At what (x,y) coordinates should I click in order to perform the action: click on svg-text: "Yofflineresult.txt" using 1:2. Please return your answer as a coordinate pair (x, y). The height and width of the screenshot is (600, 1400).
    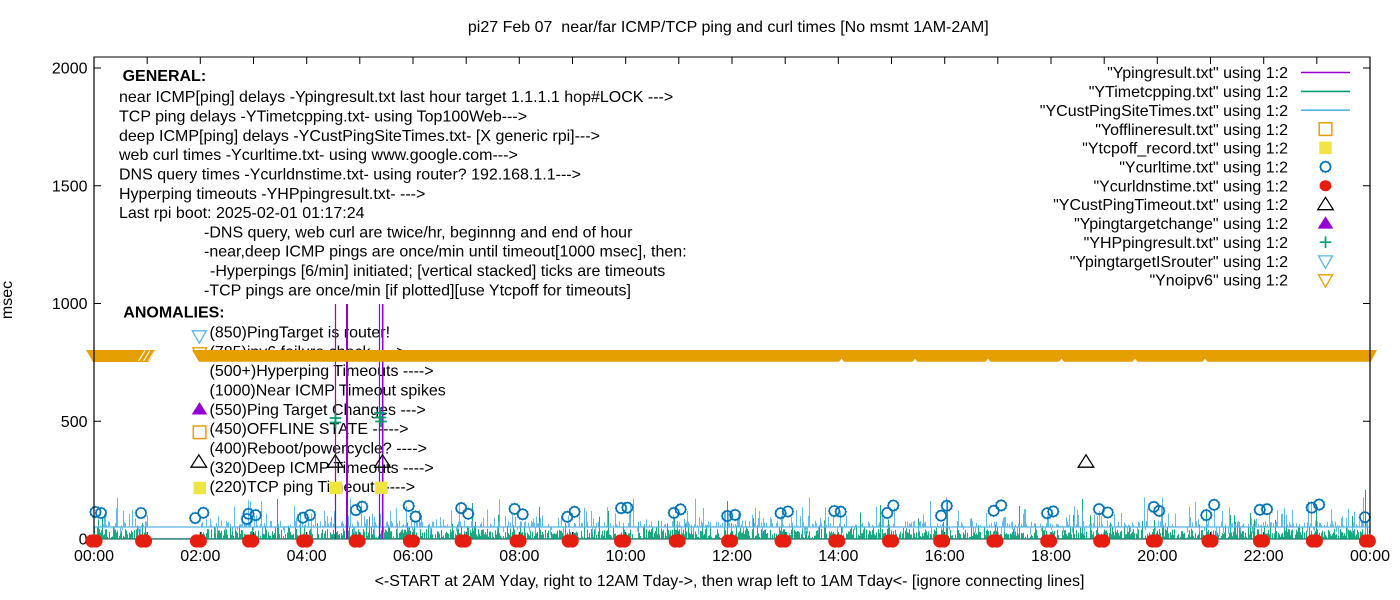
    Looking at the image, I should click on (1191, 130).